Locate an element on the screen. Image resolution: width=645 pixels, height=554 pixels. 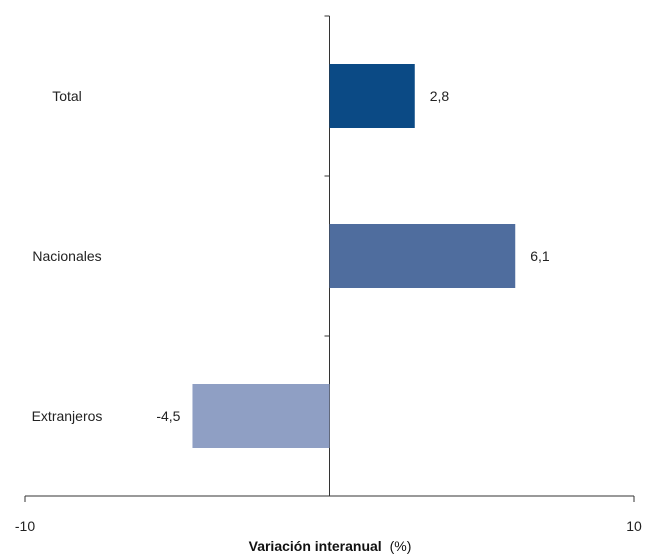
x-axis-title-unit: (%) is located at coordinates (401, 546).